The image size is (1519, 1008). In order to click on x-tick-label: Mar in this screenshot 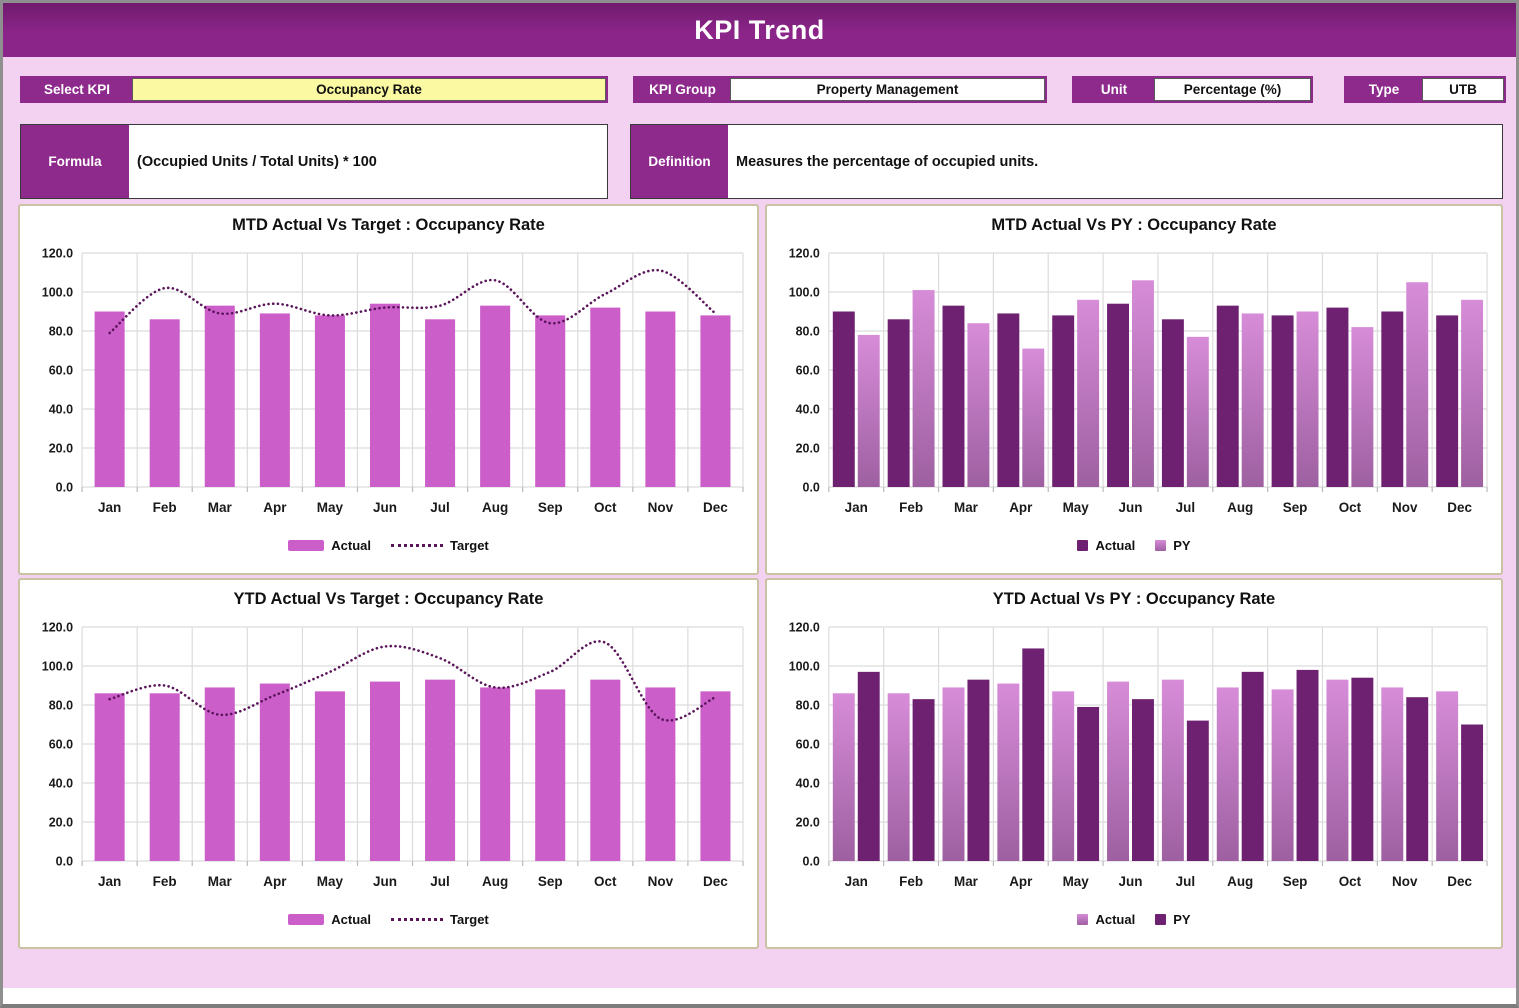, I will do `click(966, 507)`.